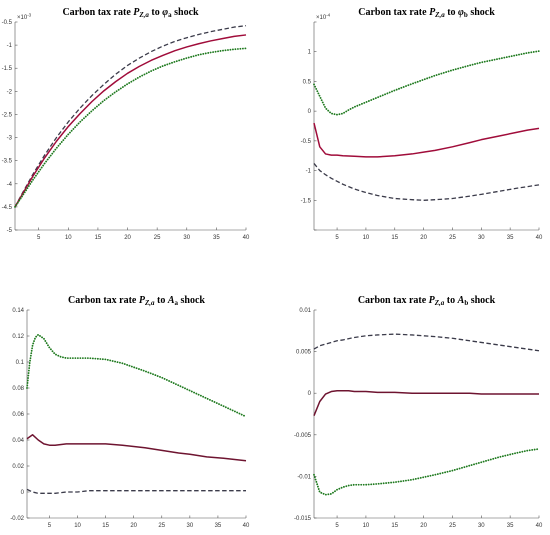  Describe the element at coordinates (20, 363) in the screenshot. I see `y-tick-label: 0.1` at that location.